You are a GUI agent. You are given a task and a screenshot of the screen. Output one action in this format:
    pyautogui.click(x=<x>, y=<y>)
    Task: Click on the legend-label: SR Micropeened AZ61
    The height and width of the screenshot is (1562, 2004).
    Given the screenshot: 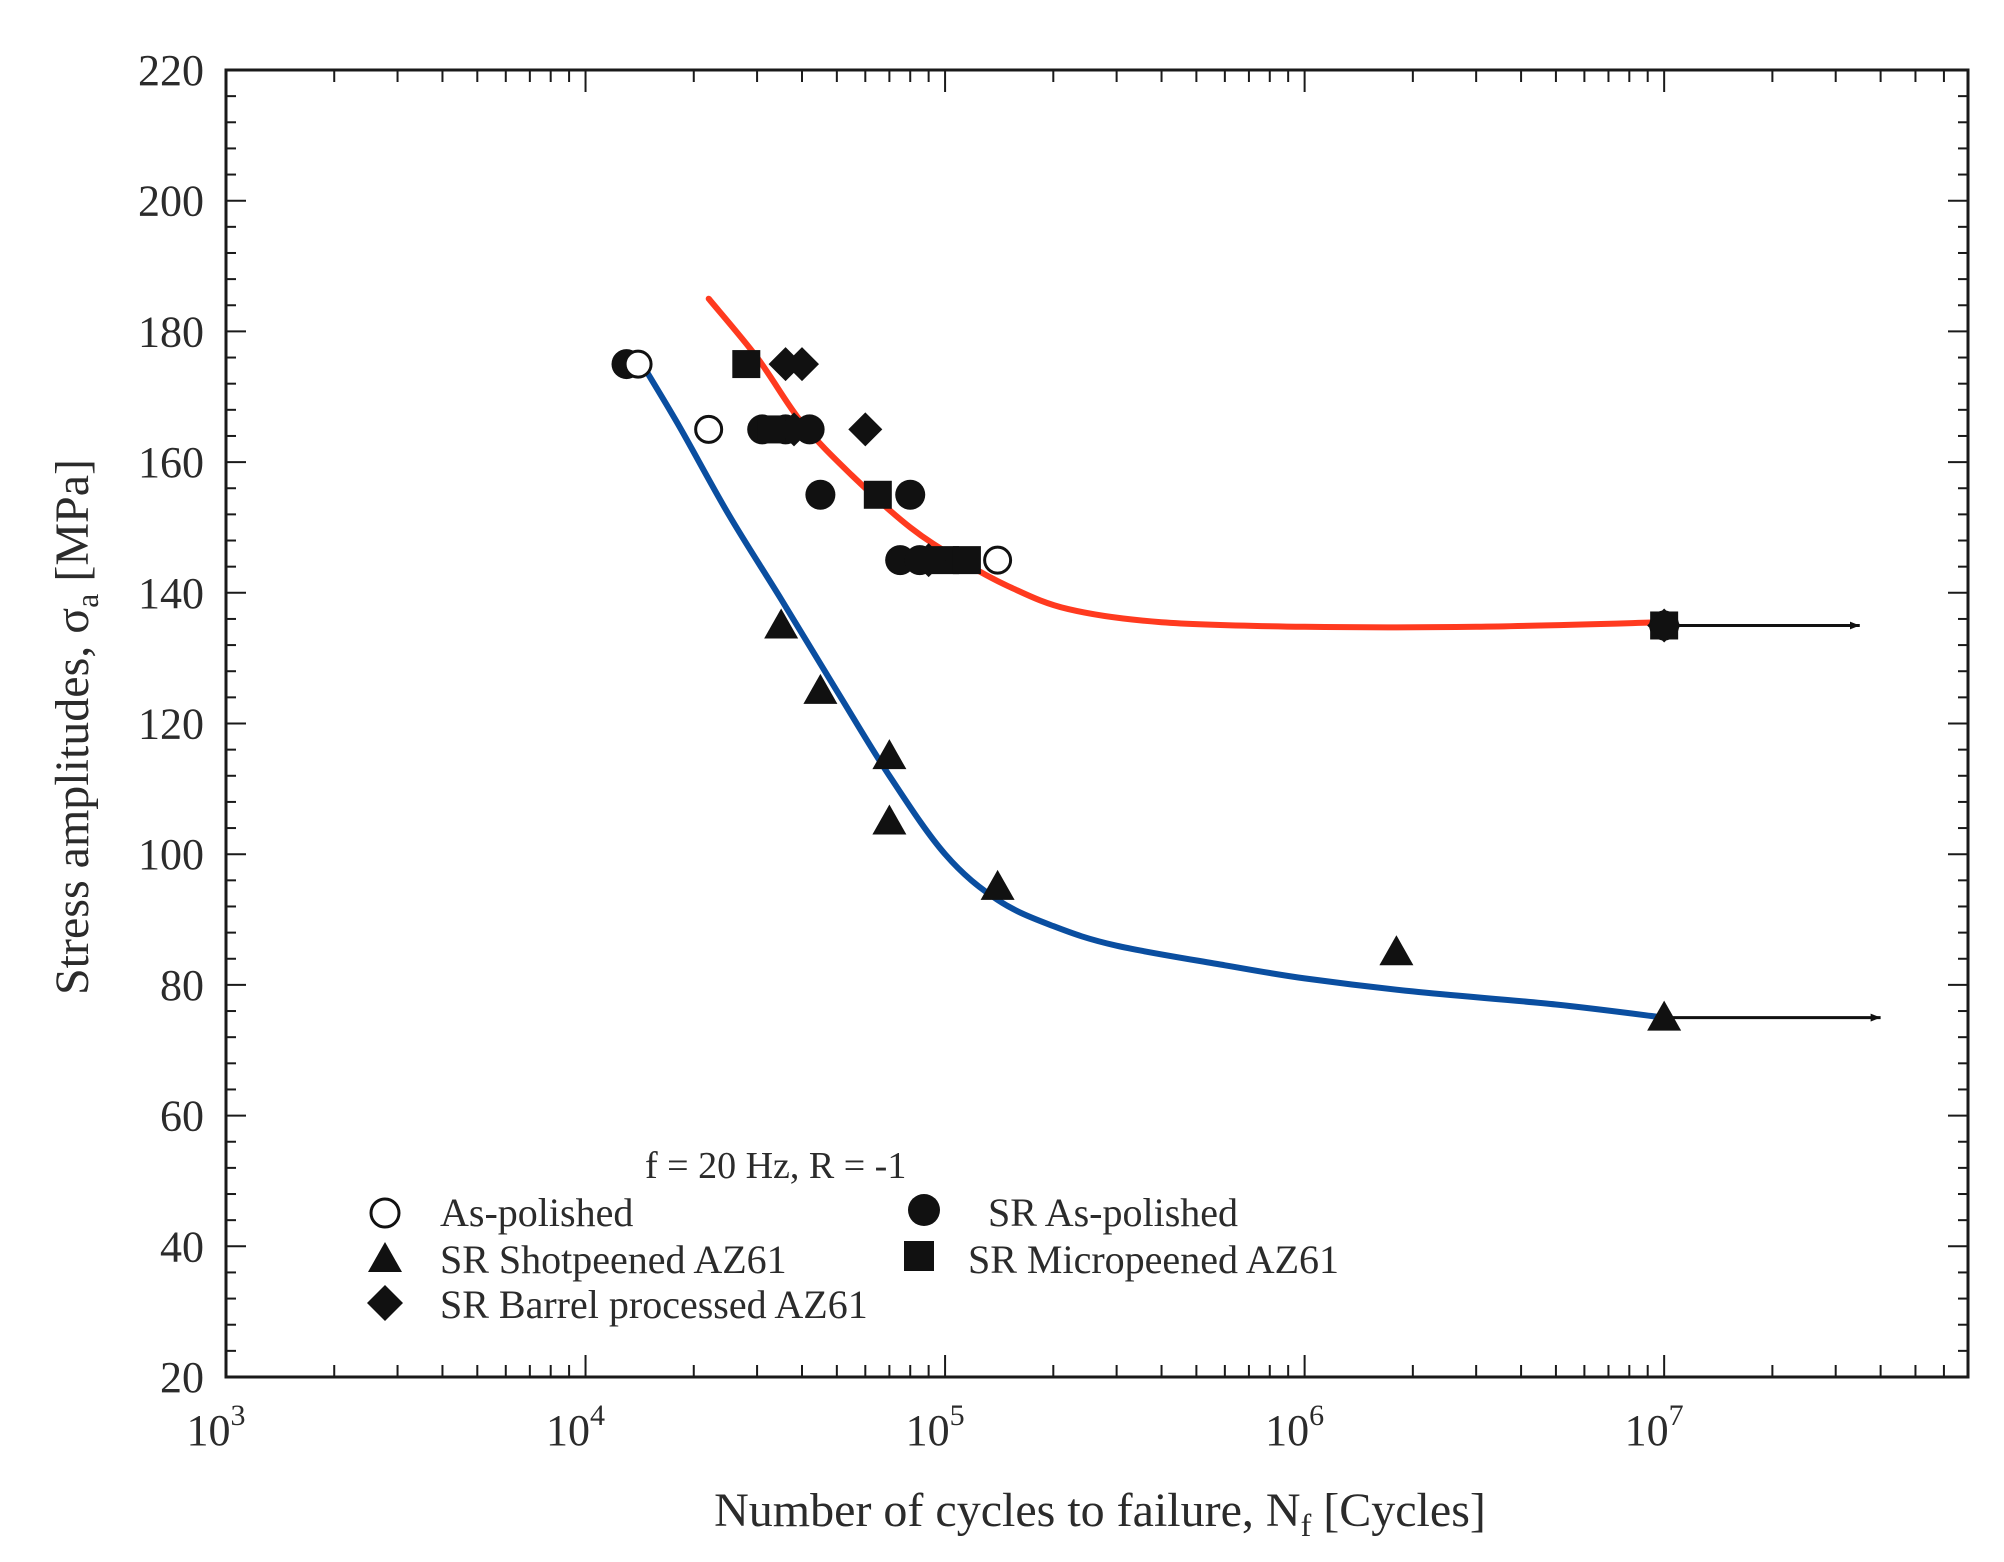 What is the action you would take?
    pyautogui.click(x=1153, y=1259)
    